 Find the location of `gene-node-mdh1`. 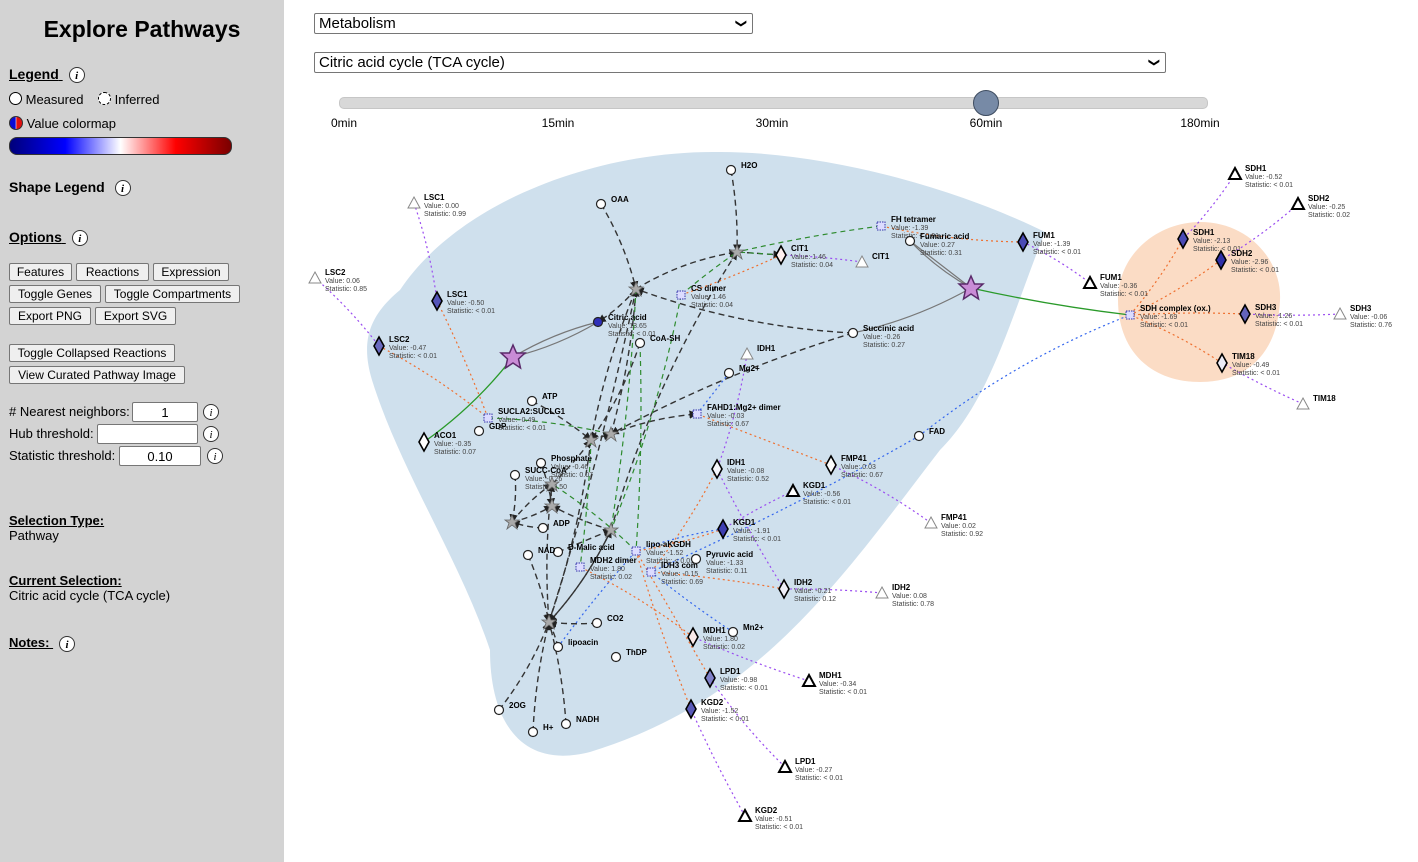

gene-node-mdh1 is located at coordinates (693, 637).